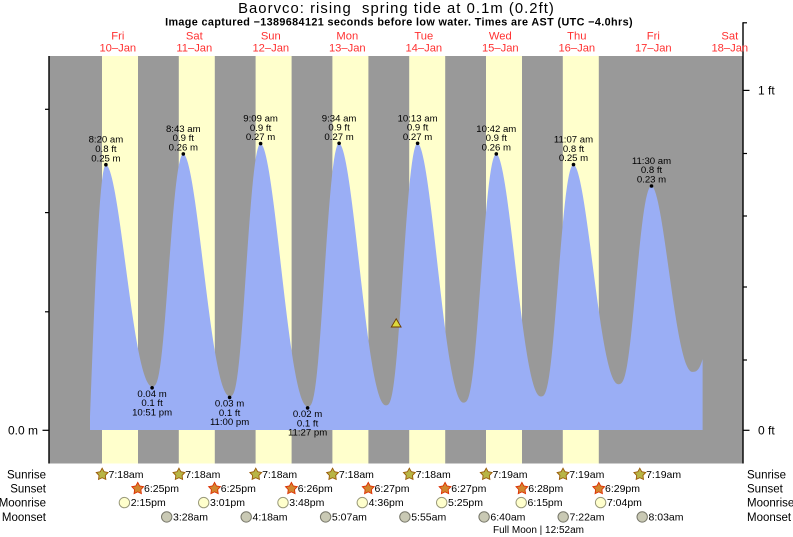  I want to click on svg-text: Mon, so click(347, 36).